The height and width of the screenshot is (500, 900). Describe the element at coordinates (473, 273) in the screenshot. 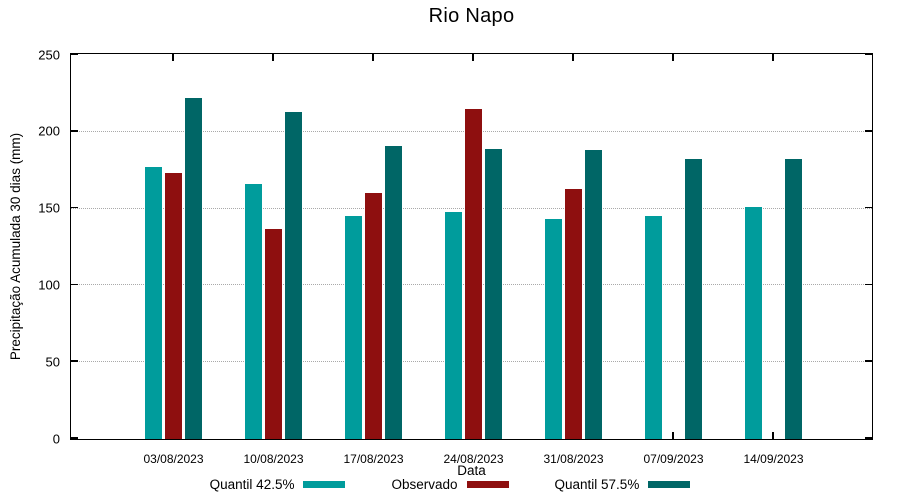

I see `bar-Observado-24/08/2023` at that location.